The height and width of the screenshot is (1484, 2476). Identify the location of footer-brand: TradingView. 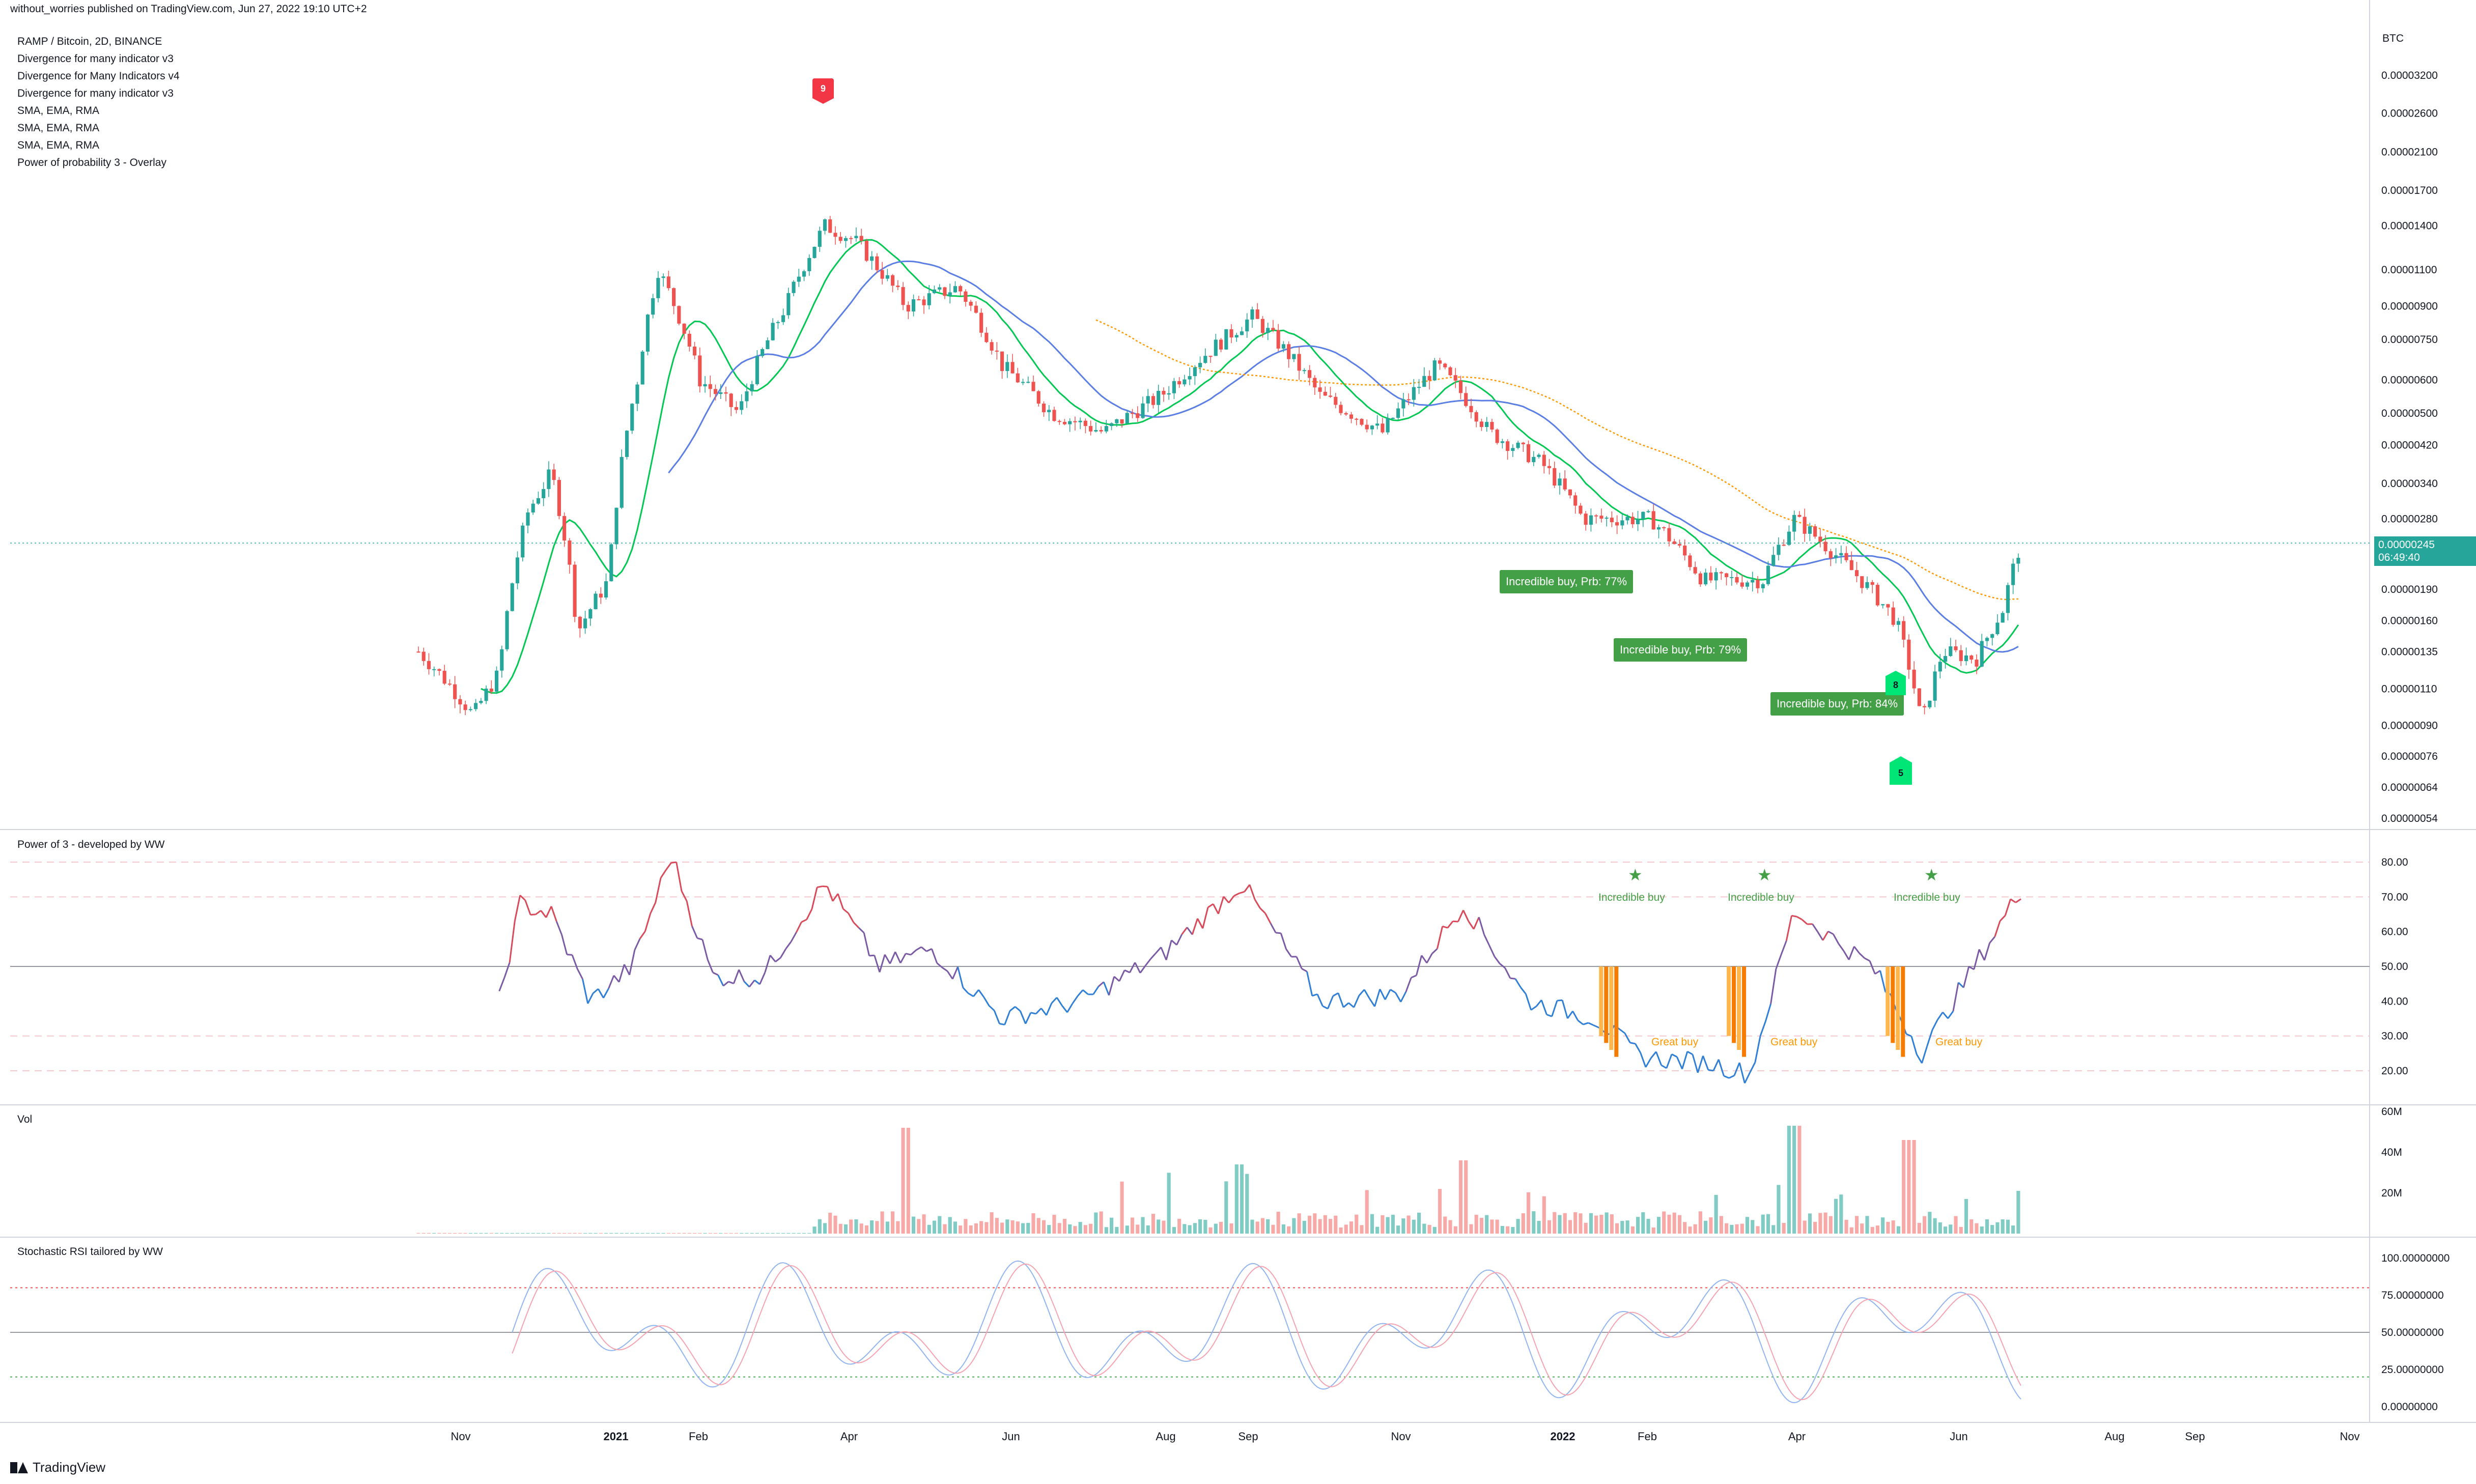
(58, 1468).